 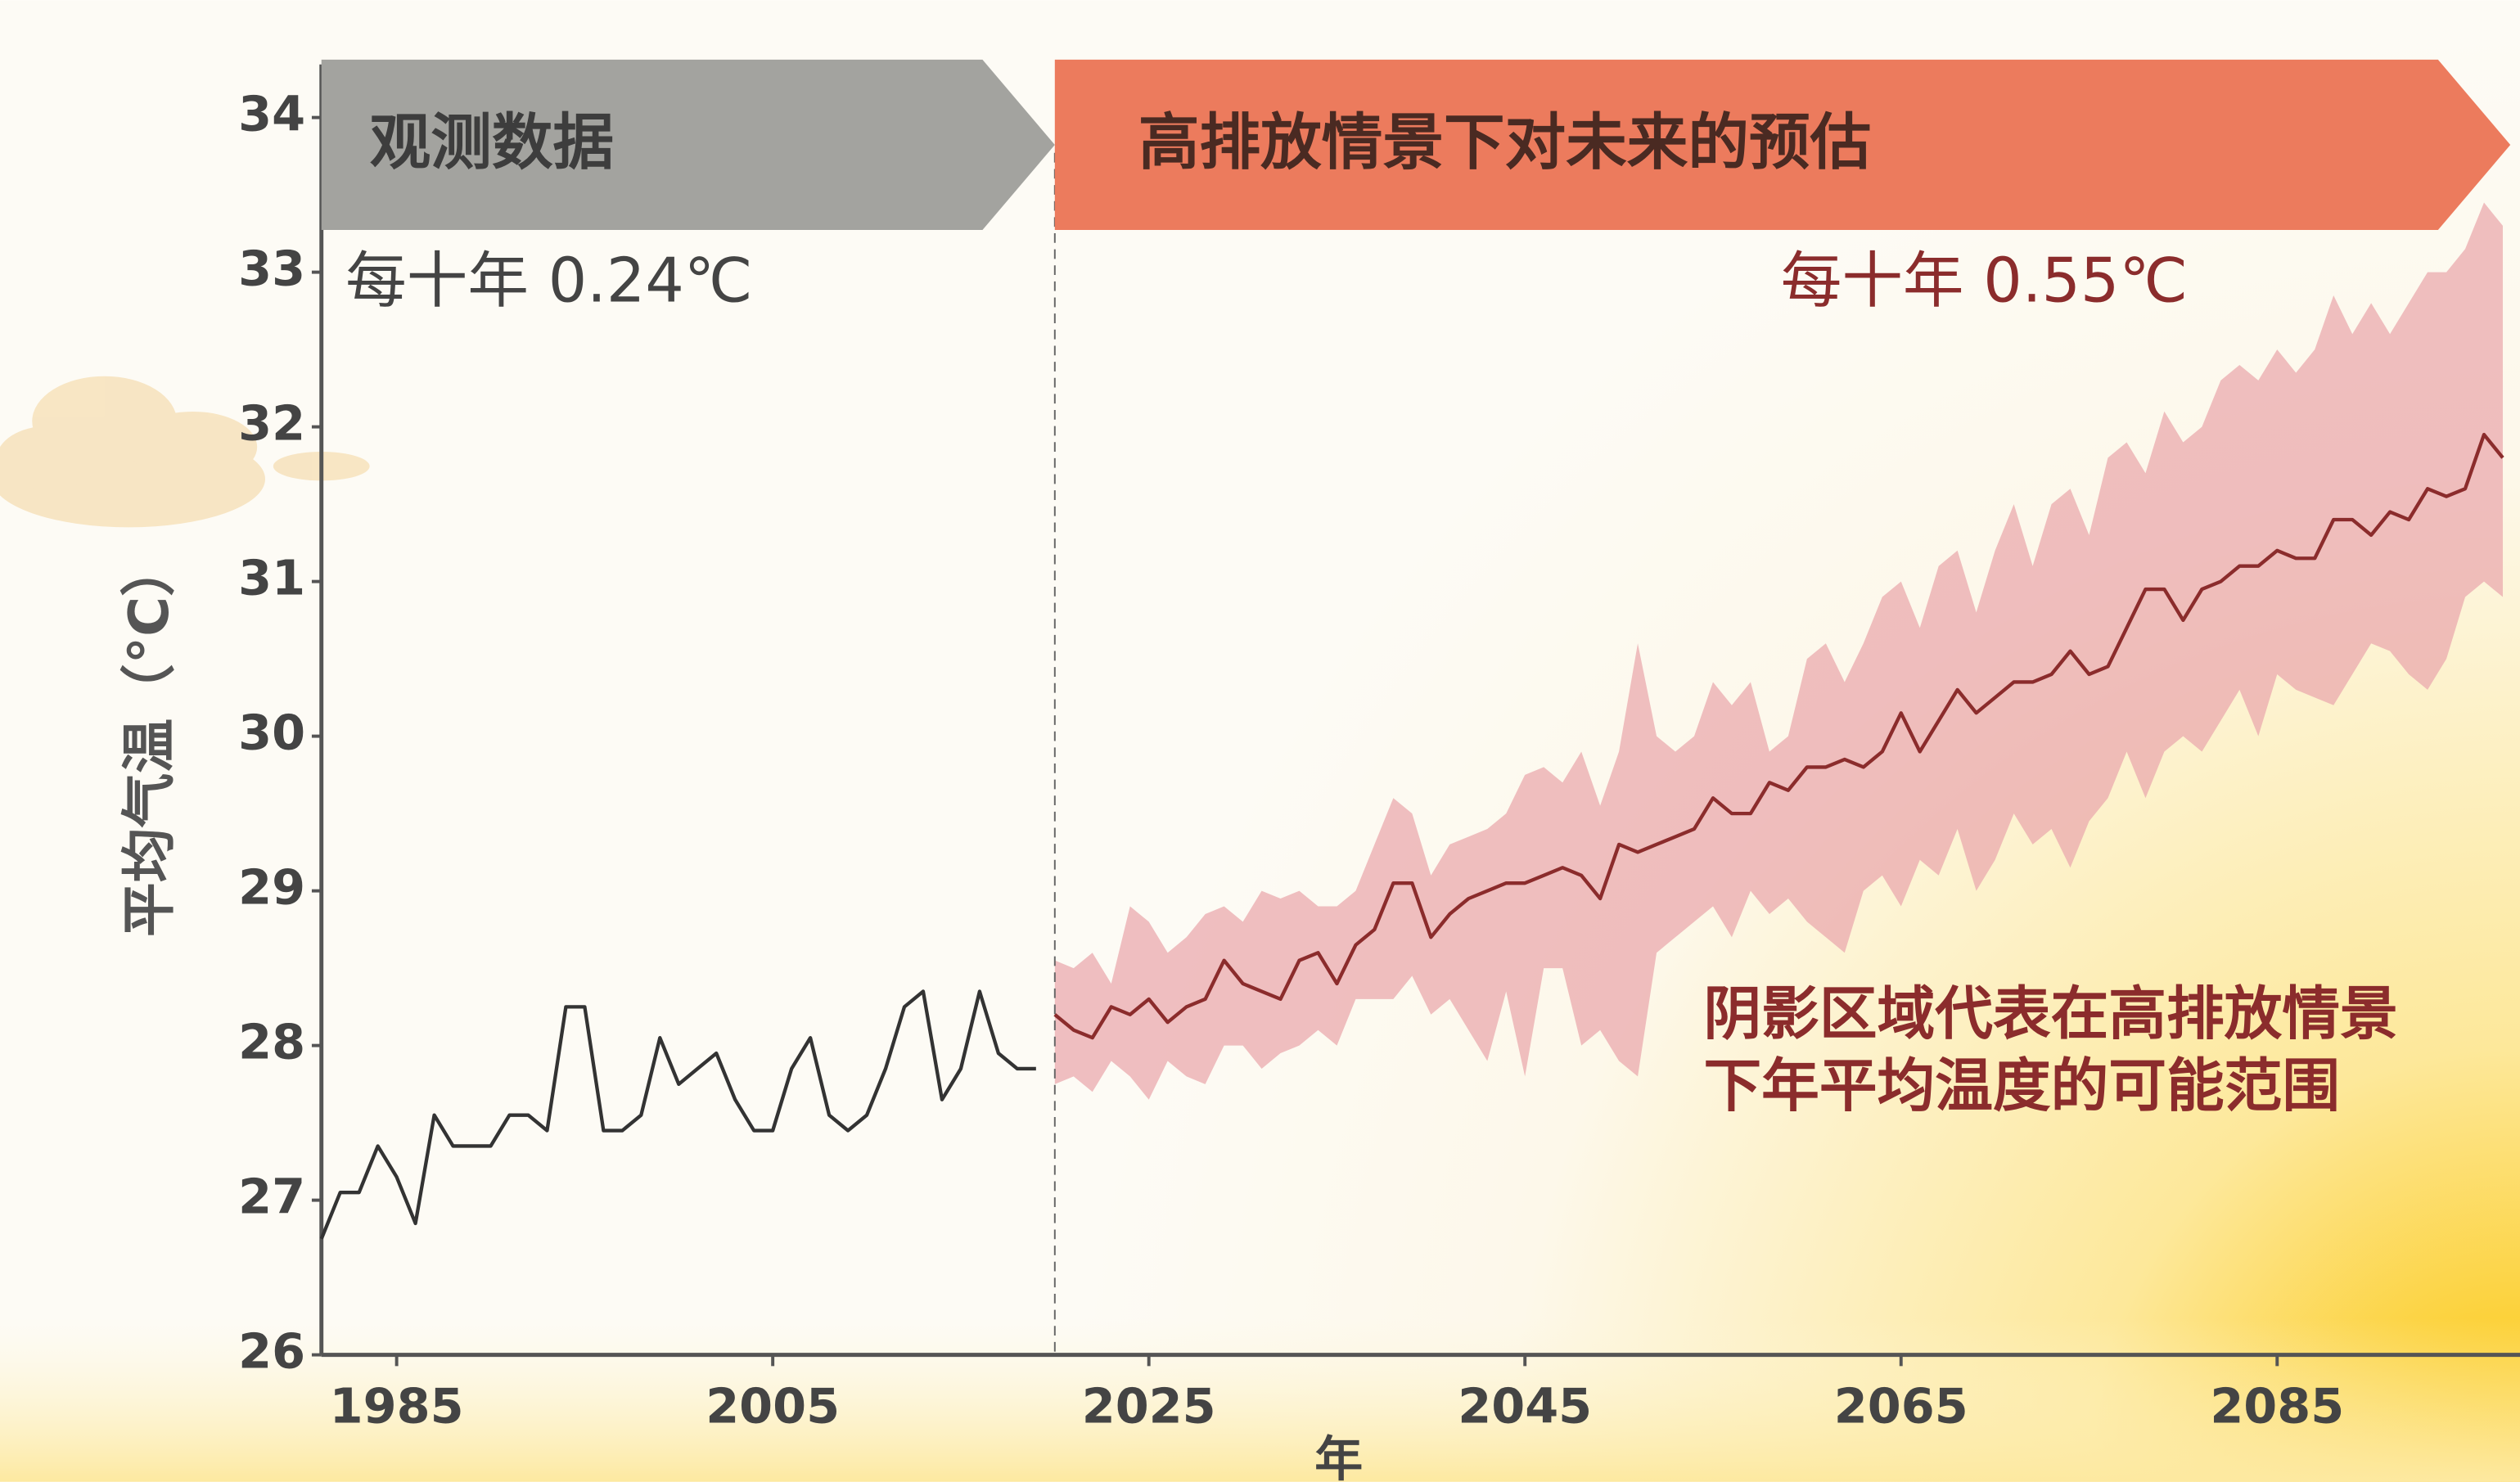 What do you see at coordinates (149, 739) in the screenshot?
I see `y-axis-label: 平均气温（°C）` at bounding box center [149, 739].